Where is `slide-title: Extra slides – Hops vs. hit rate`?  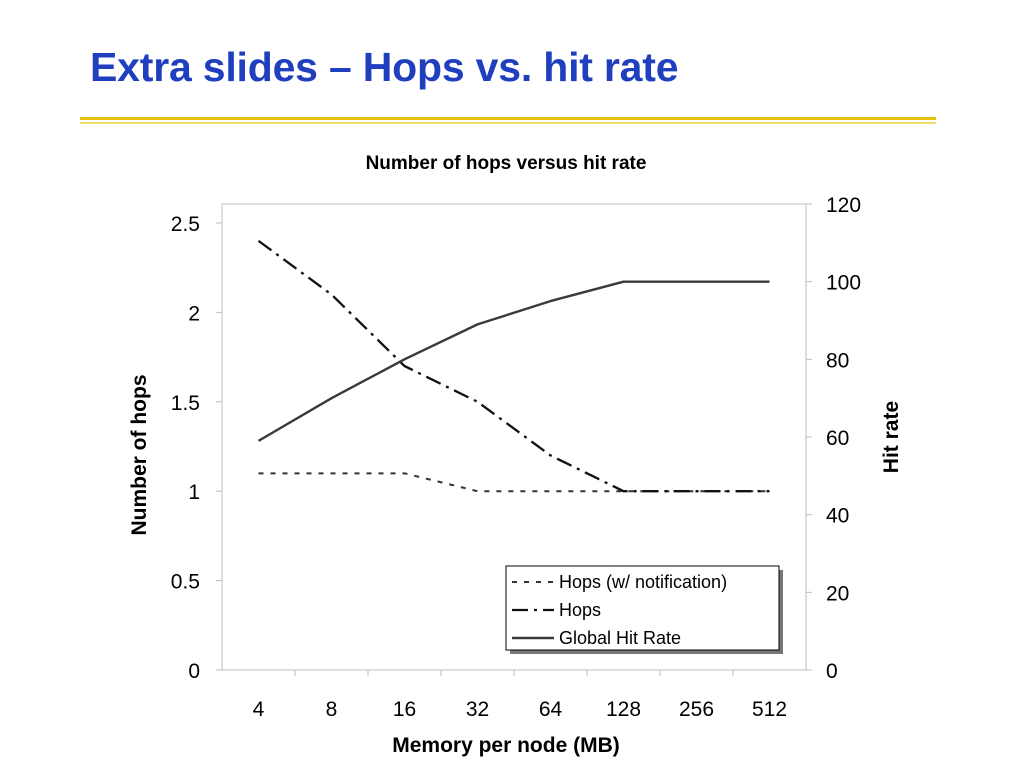 slide-title: Extra slides – Hops vs. hit rate is located at coordinates (384, 67).